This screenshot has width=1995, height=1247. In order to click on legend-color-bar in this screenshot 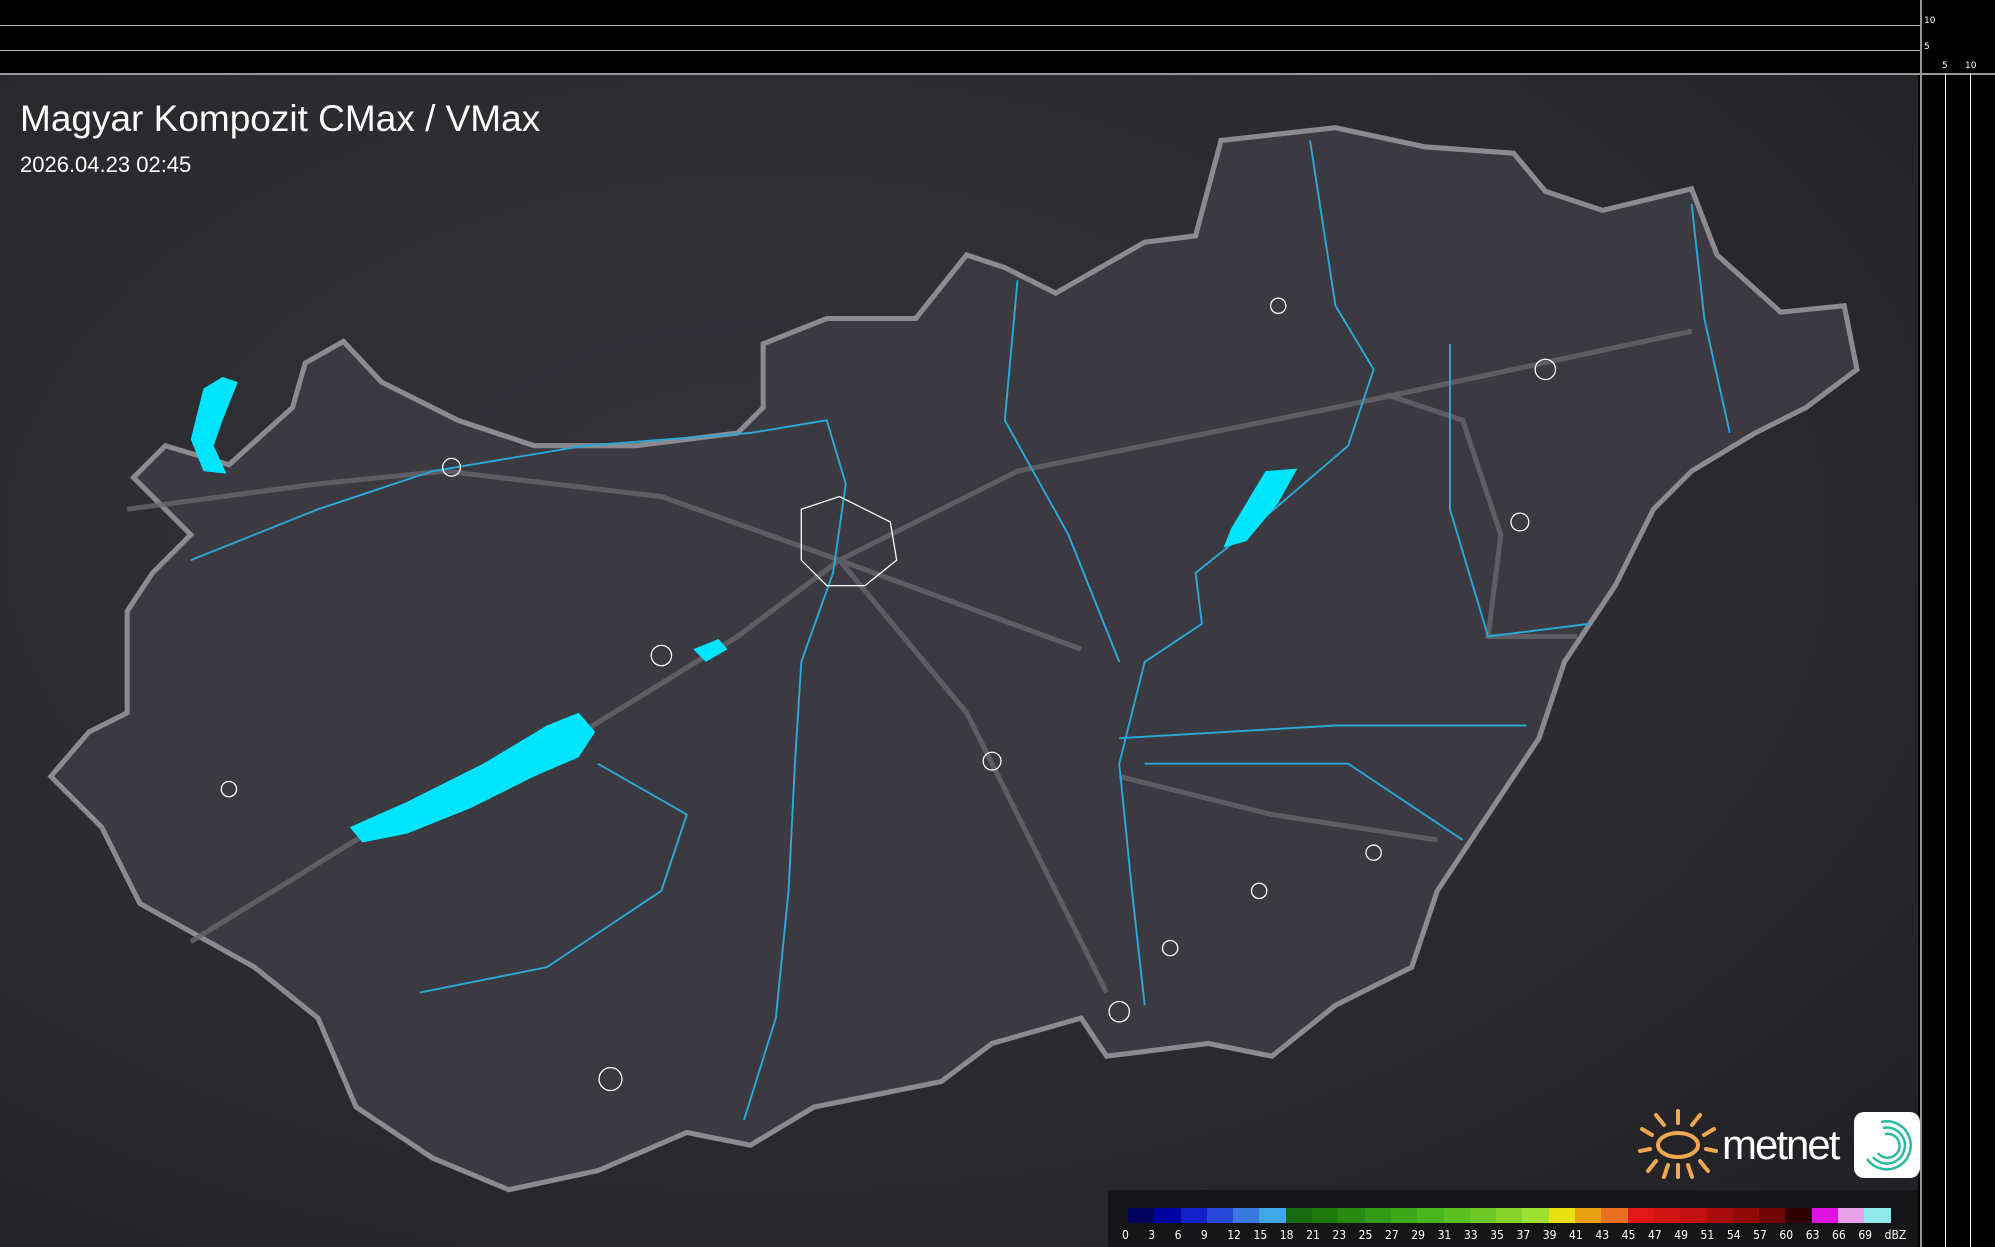, I will do `click(1509, 1215)`.